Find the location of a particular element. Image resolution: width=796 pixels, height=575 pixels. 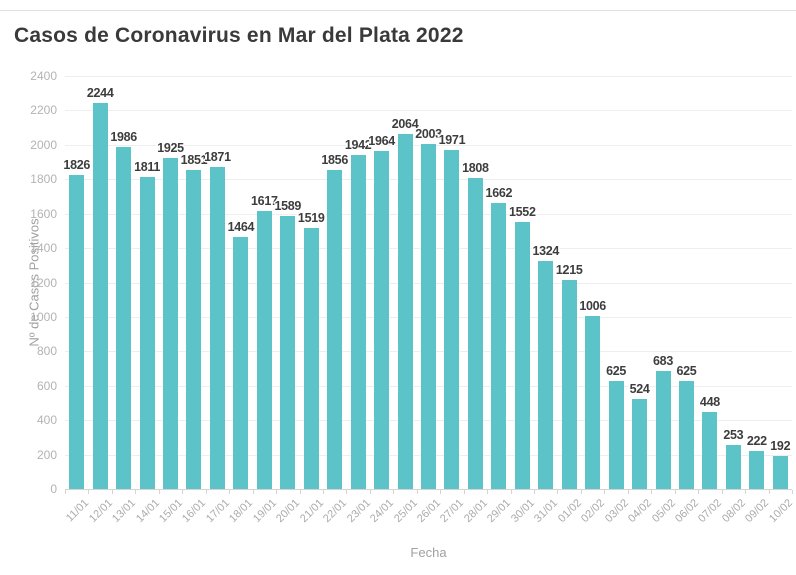

bar-value-label: 1552 is located at coordinates (522, 211).